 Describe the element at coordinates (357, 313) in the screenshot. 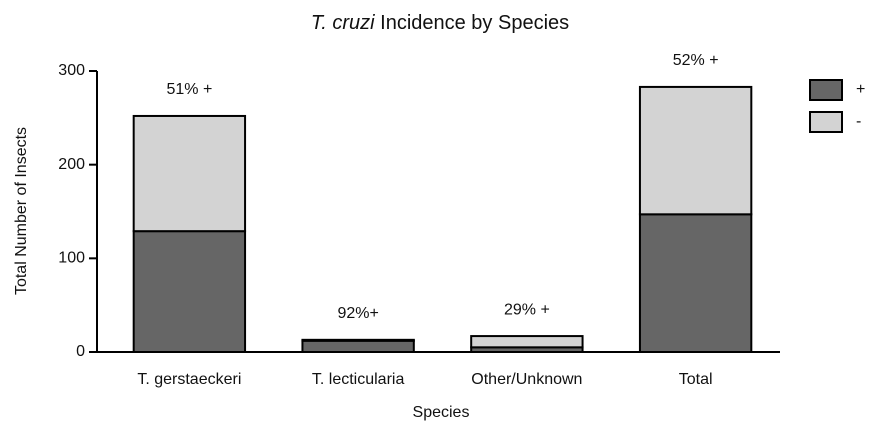

I see `bar-annotation: 92%+` at that location.